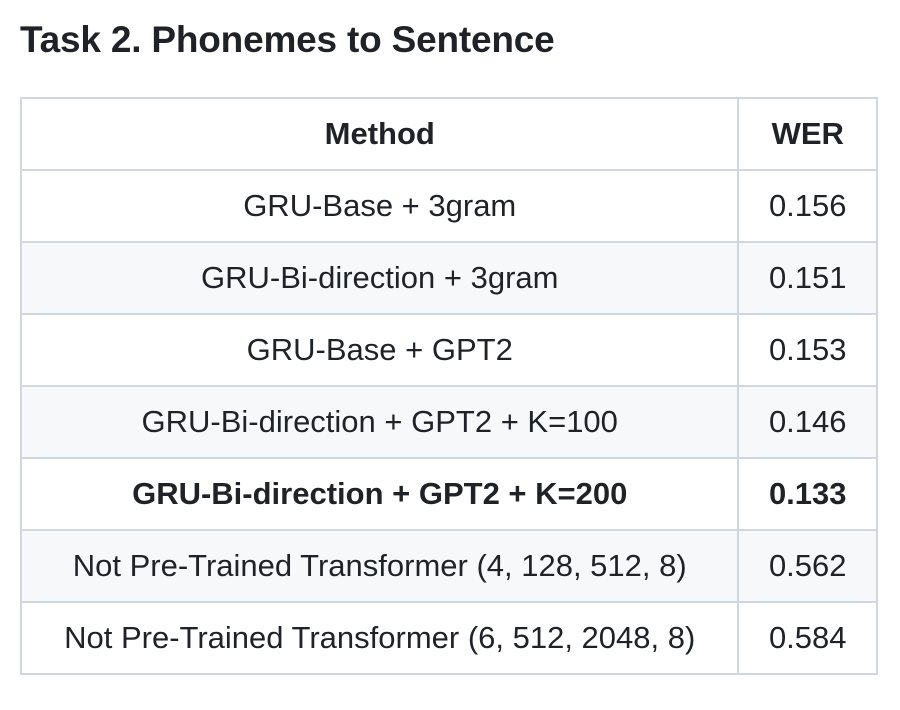 The width and height of the screenshot is (900, 710). I want to click on table-header: Method WER, so click(448, 134).